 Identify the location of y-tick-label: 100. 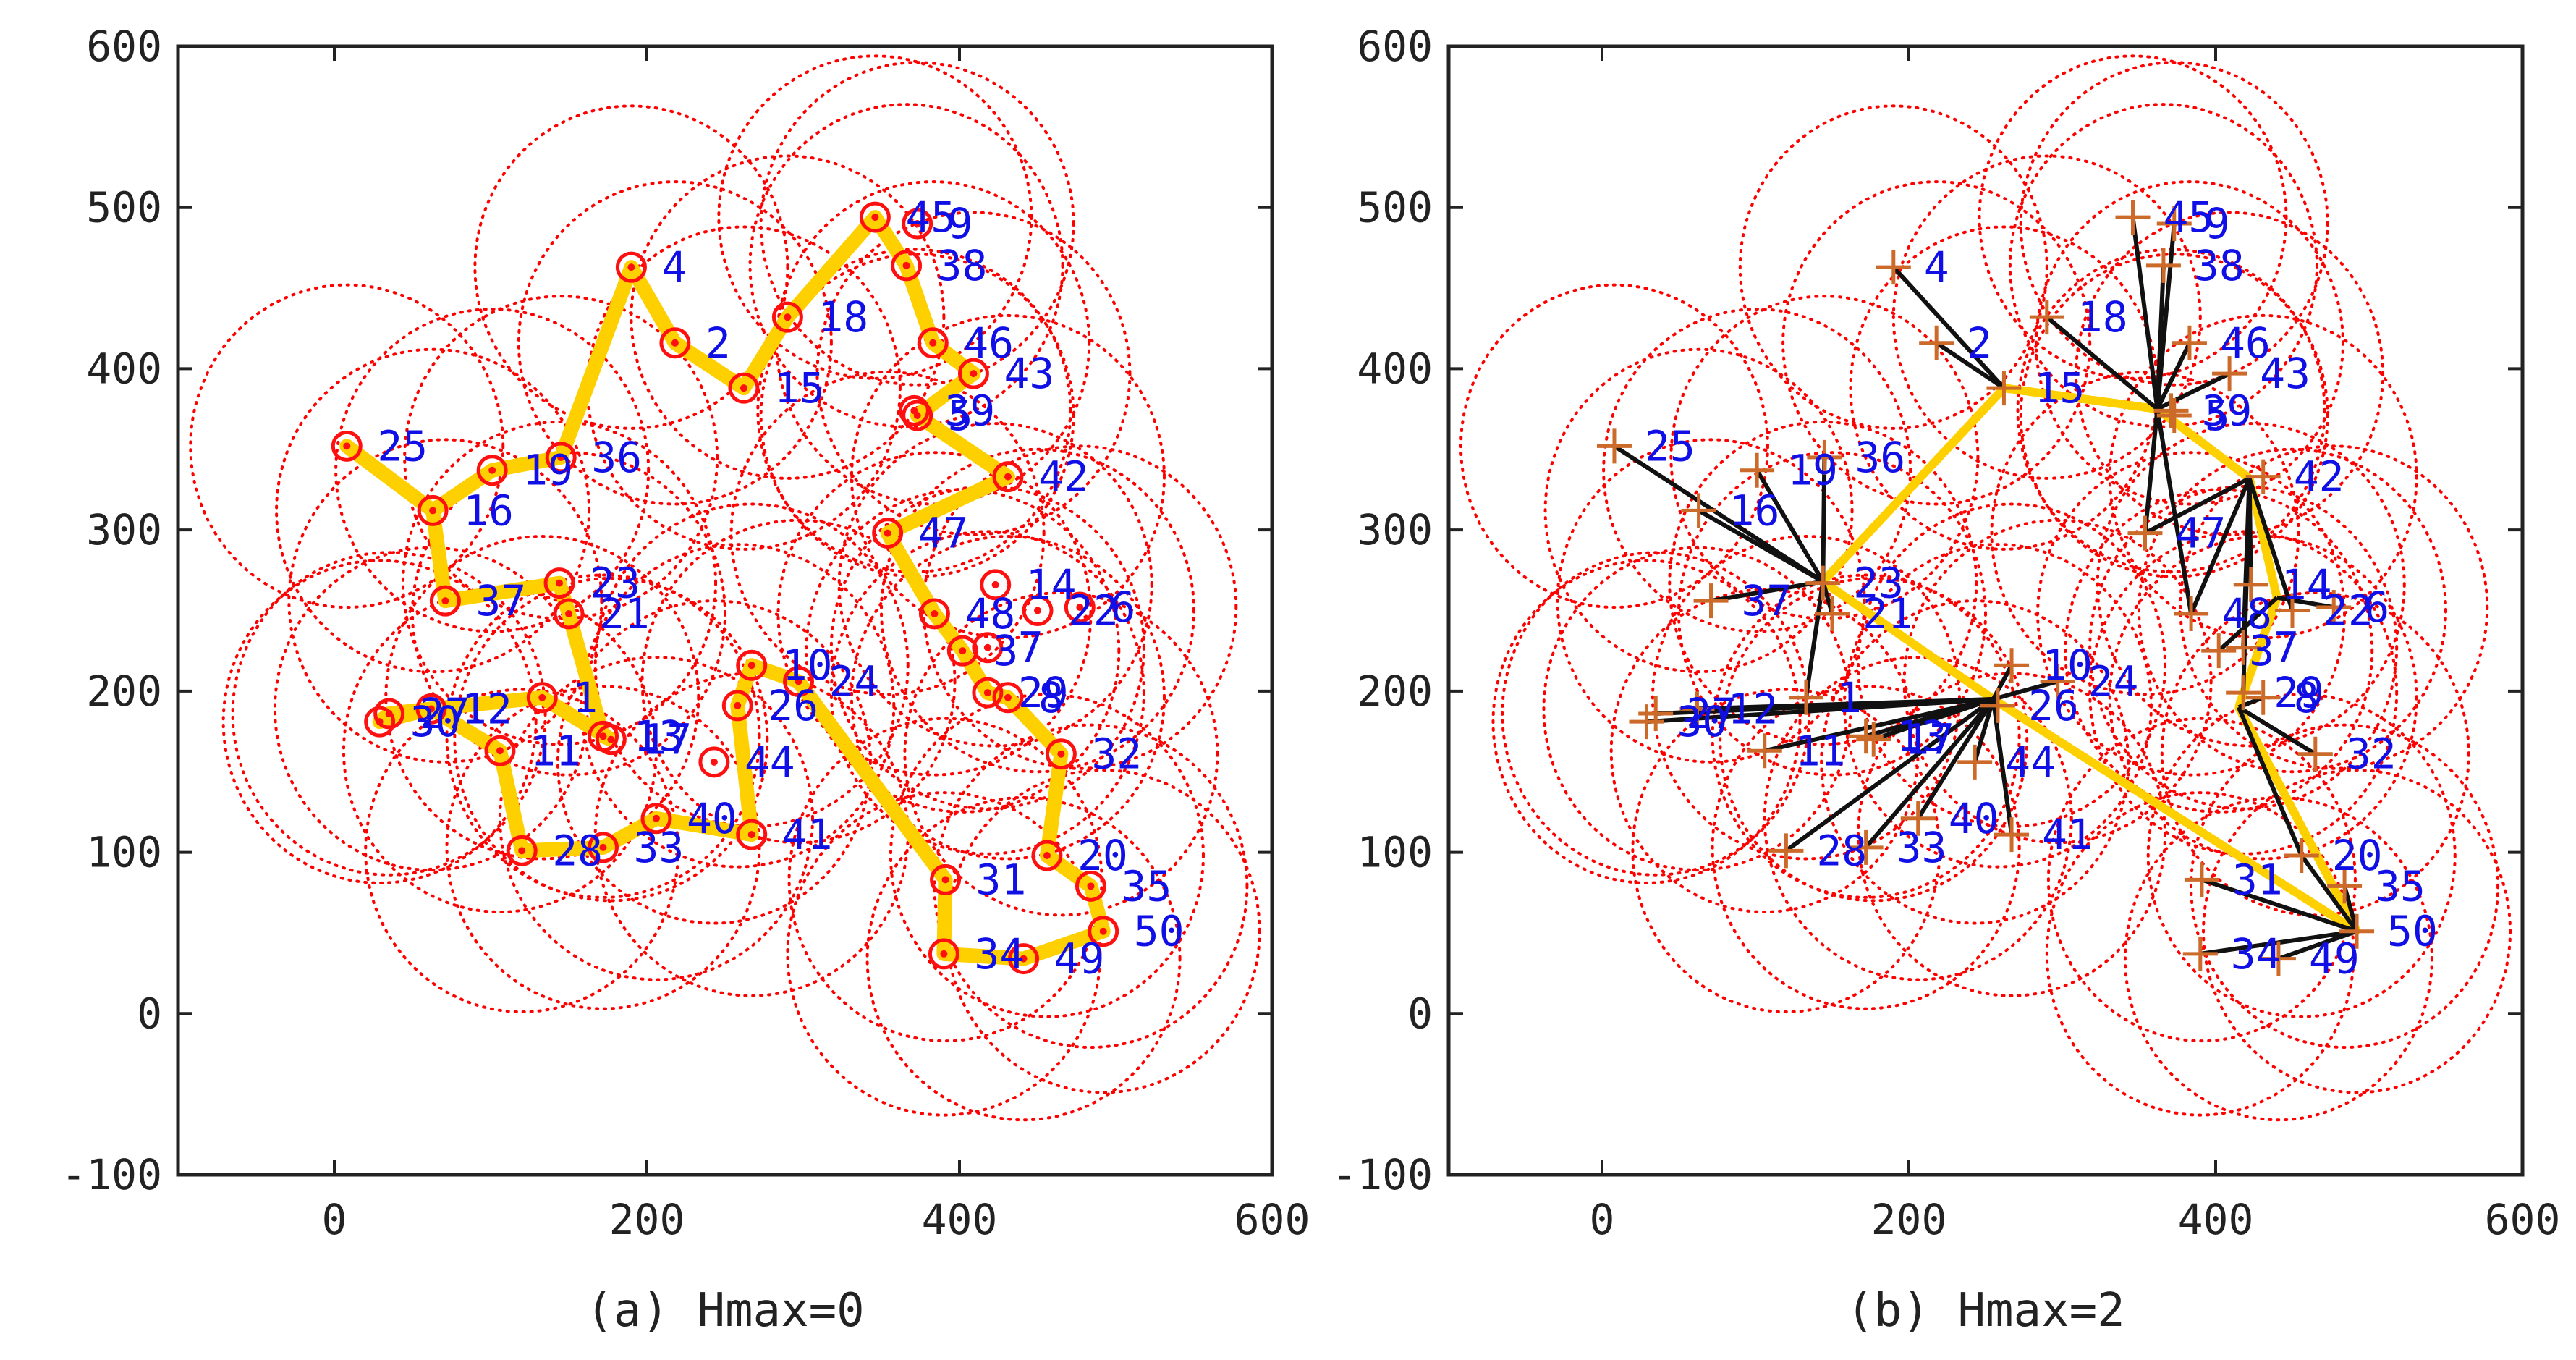
(124, 853).